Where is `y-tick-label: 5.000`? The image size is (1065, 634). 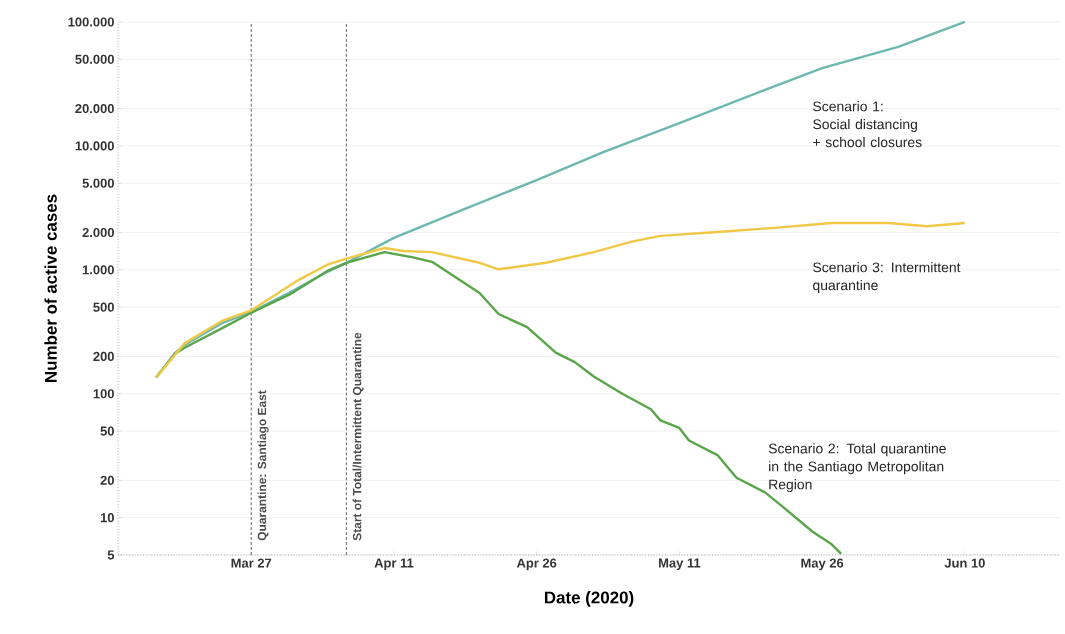 y-tick-label: 5.000 is located at coordinates (98, 183).